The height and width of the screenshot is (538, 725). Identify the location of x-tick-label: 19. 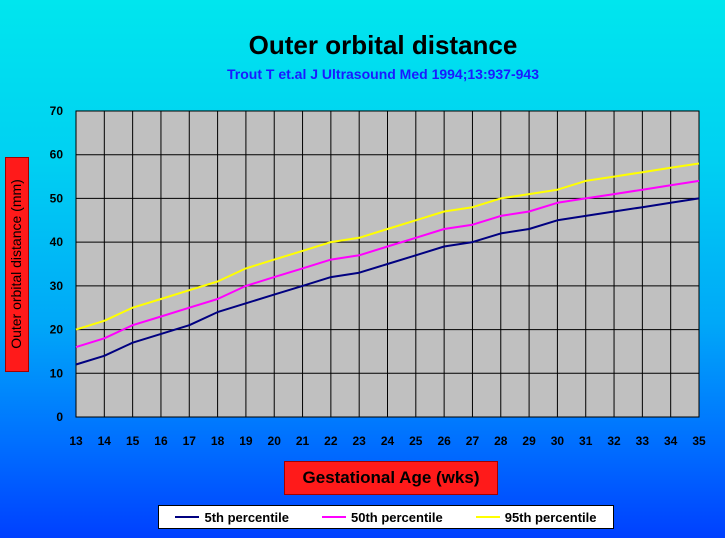
(246, 441).